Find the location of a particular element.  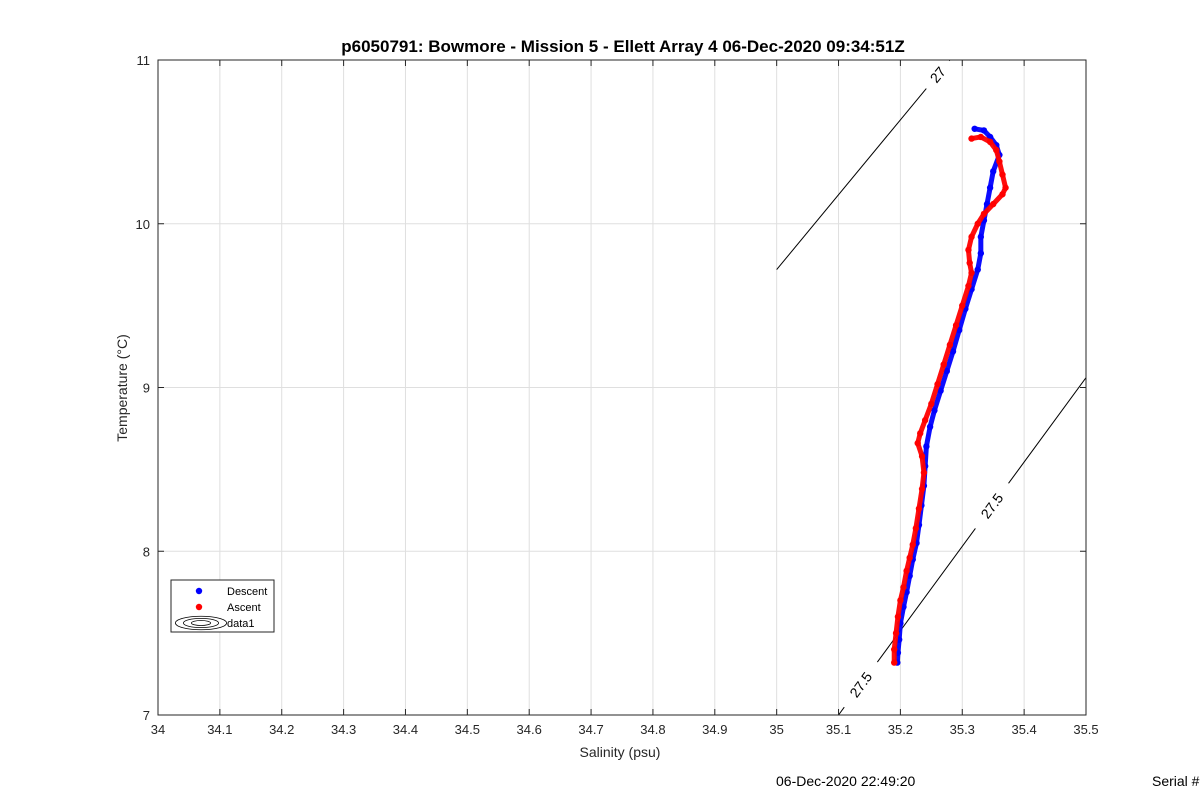

y-tick-label: 9 is located at coordinates (146, 388).